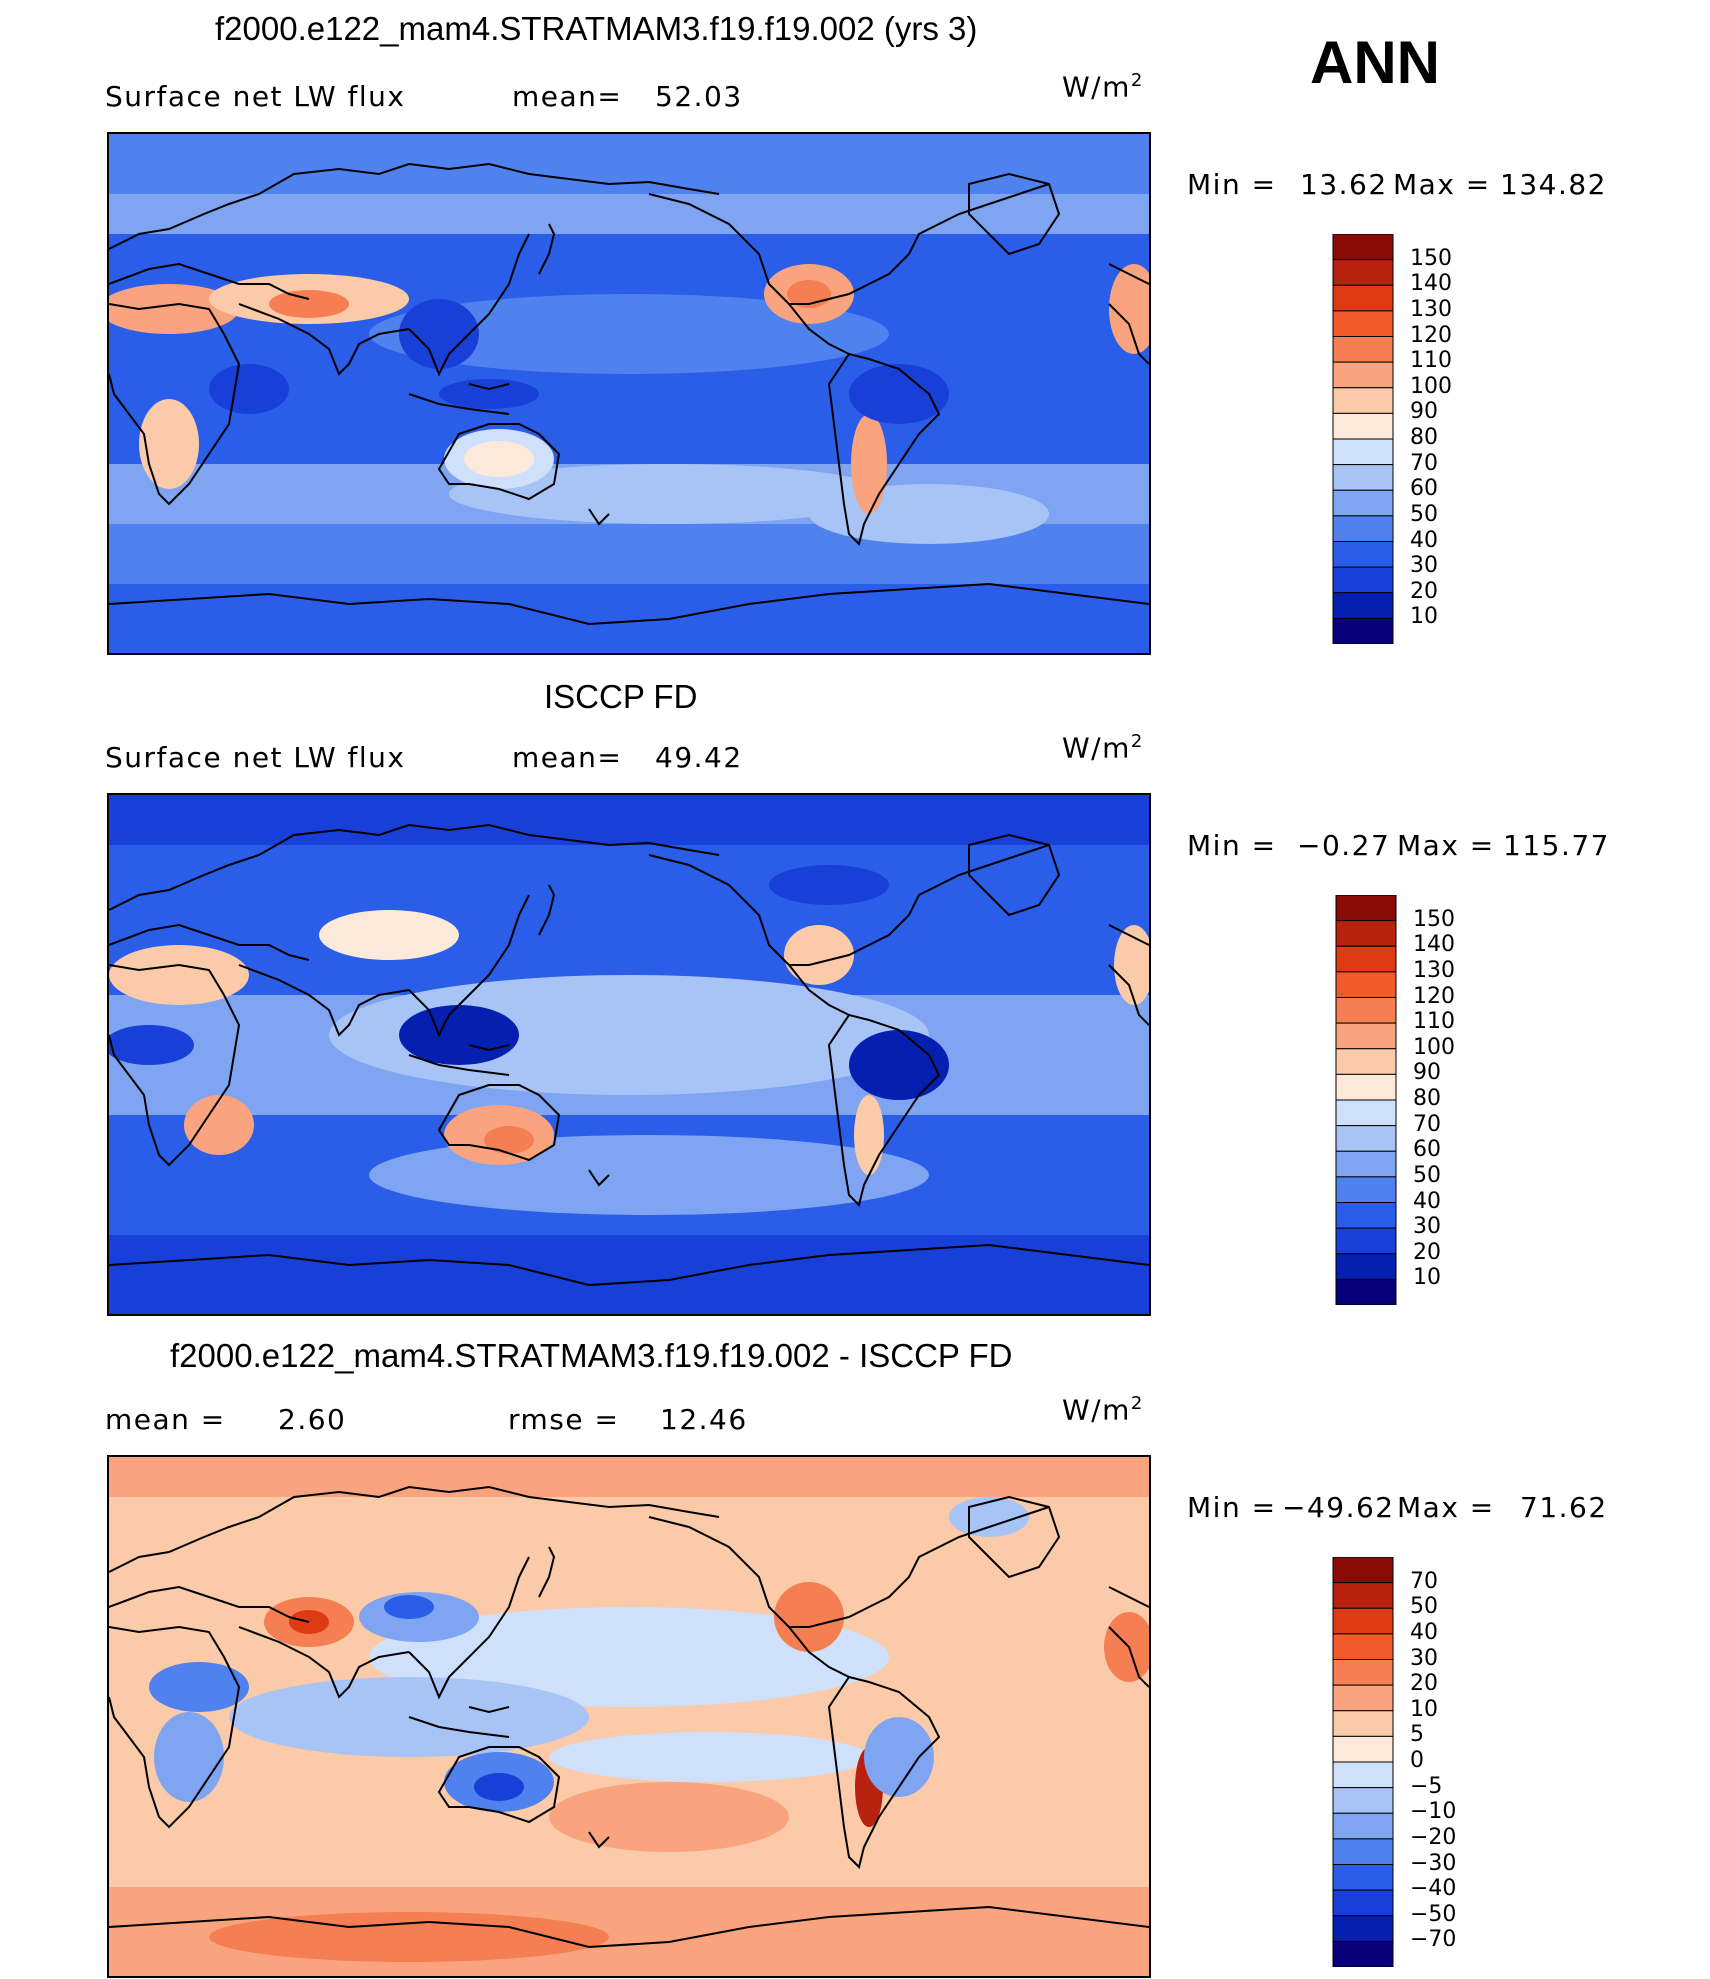 This screenshot has height=1979, width=1710. Describe the element at coordinates (1442, 184) in the screenshot. I see `panel1-max-label: Max =` at that location.